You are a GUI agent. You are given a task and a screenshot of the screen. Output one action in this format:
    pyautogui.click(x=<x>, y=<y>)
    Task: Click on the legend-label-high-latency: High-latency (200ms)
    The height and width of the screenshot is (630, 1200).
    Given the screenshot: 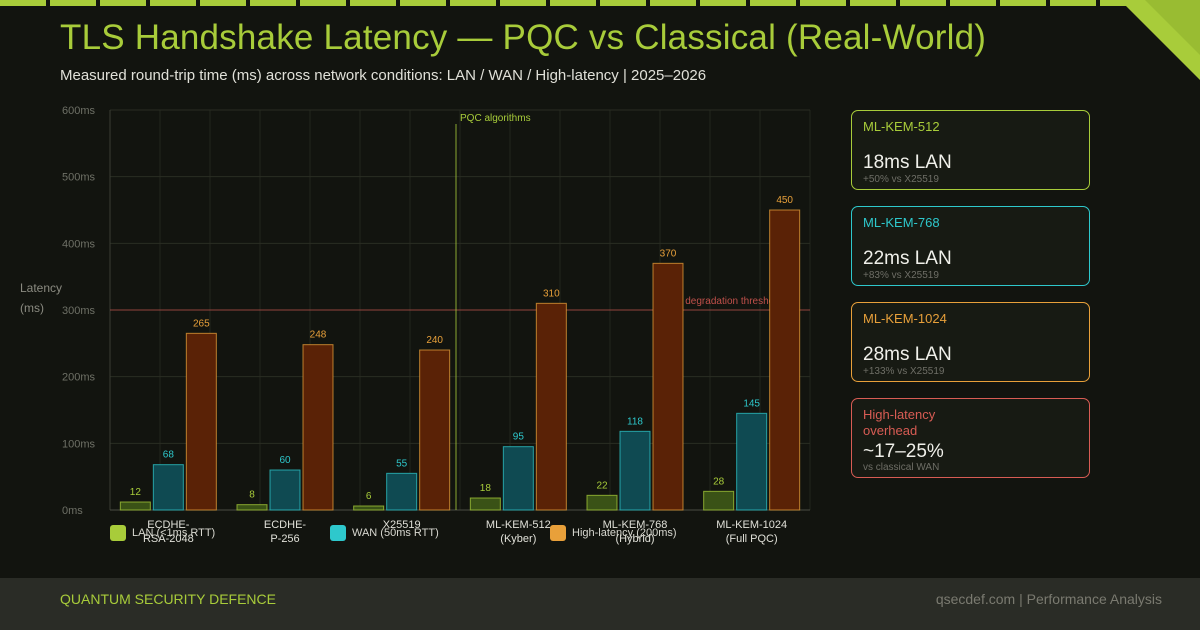 What is the action you would take?
    pyautogui.click(x=624, y=533)
    